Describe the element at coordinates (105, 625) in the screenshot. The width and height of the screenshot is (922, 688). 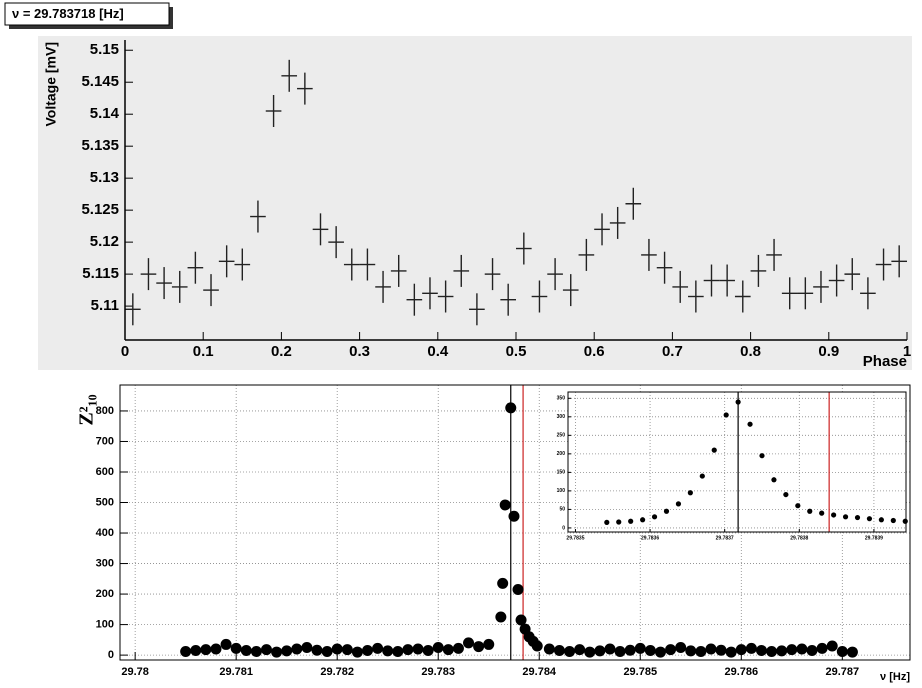
I see `y-tick-label: 100` at that location.